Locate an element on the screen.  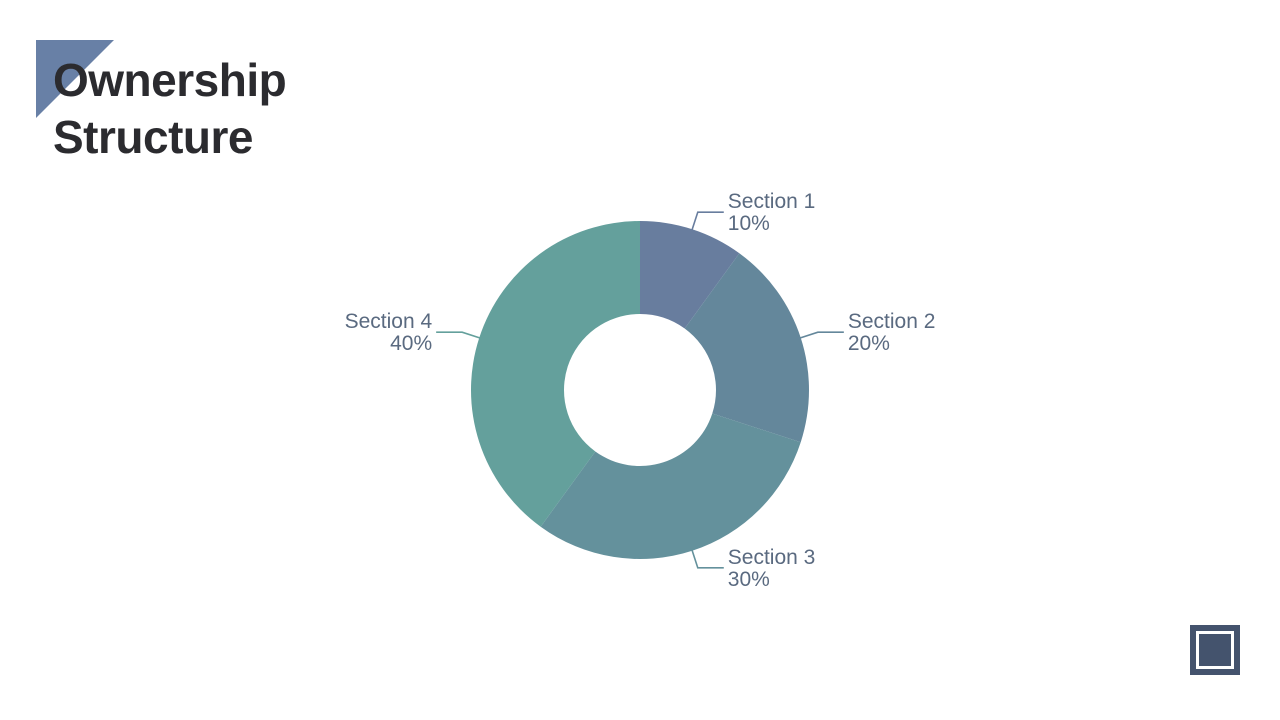
slice-label-value-2: 20% is located at coordinates (869, 343).